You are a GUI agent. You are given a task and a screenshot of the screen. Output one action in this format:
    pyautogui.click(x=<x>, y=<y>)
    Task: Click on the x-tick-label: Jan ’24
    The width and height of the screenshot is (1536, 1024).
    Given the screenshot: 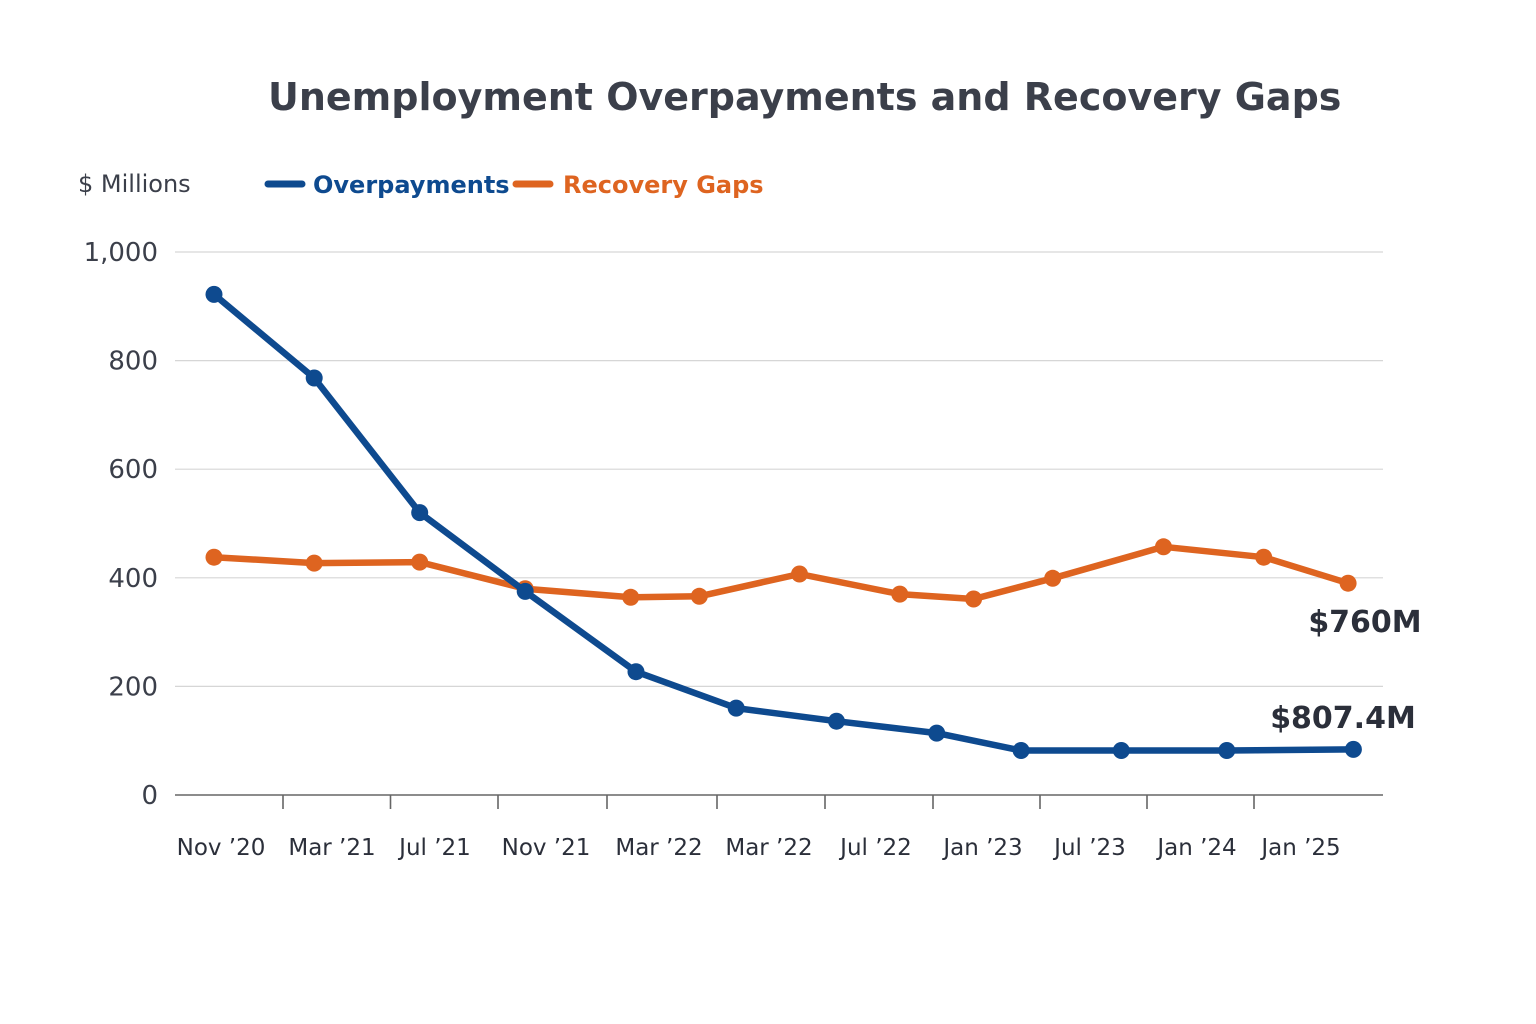 What is the action you would take?
    pyautogui.click(x=1195, y=848)
    